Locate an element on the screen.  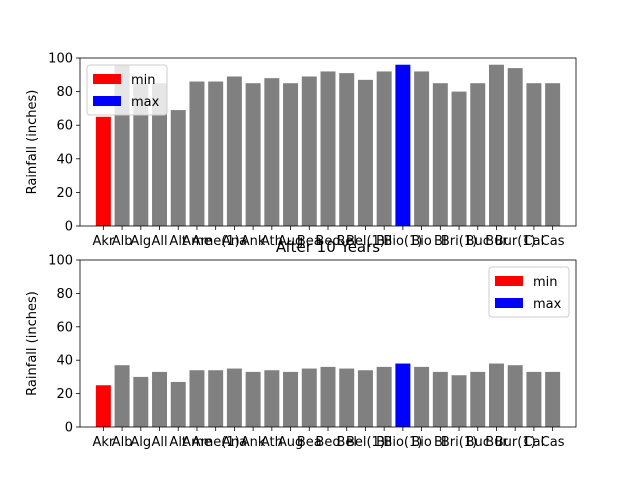
bar-Bio is located at coordinates (422, 148).